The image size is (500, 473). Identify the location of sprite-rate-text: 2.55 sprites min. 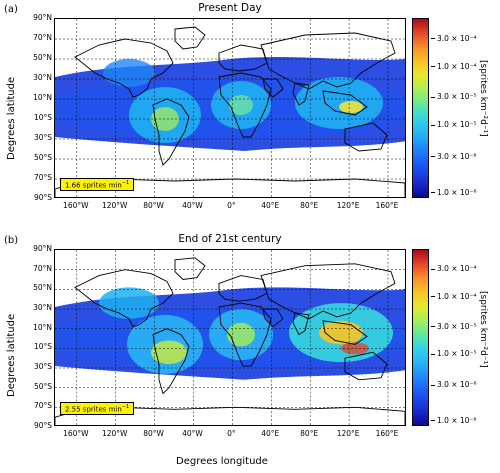
(93, 409).